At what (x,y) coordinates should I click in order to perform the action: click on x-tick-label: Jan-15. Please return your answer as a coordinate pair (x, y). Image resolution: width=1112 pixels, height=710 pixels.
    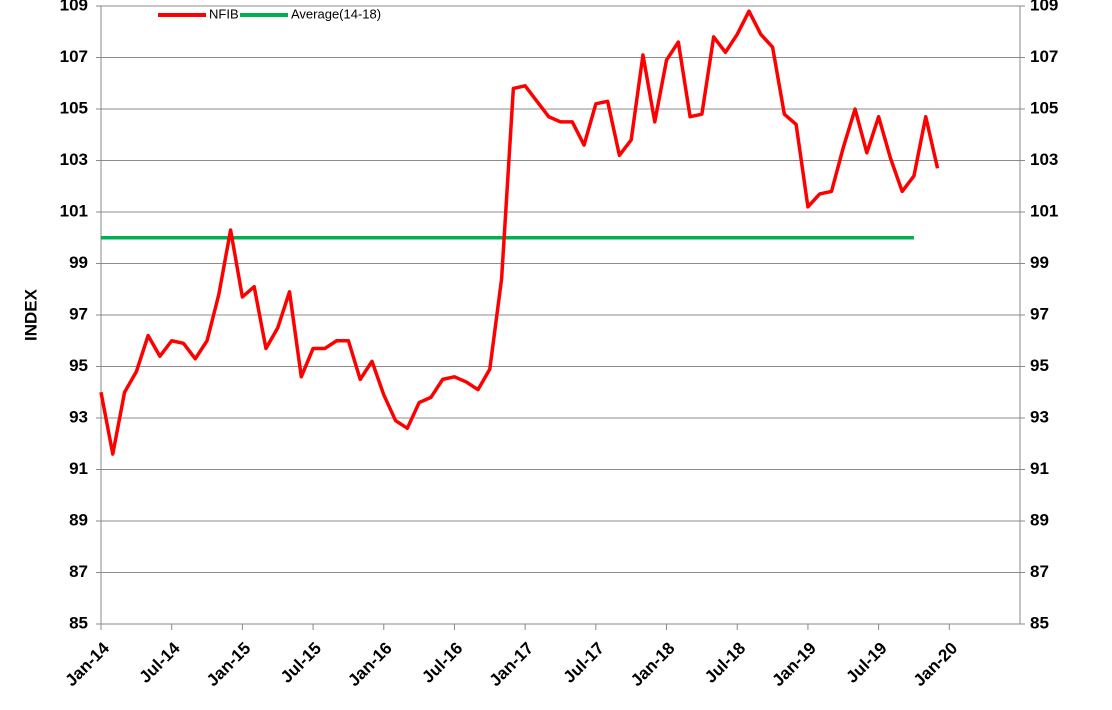
    Looking at the image, I should click on (229, 665).